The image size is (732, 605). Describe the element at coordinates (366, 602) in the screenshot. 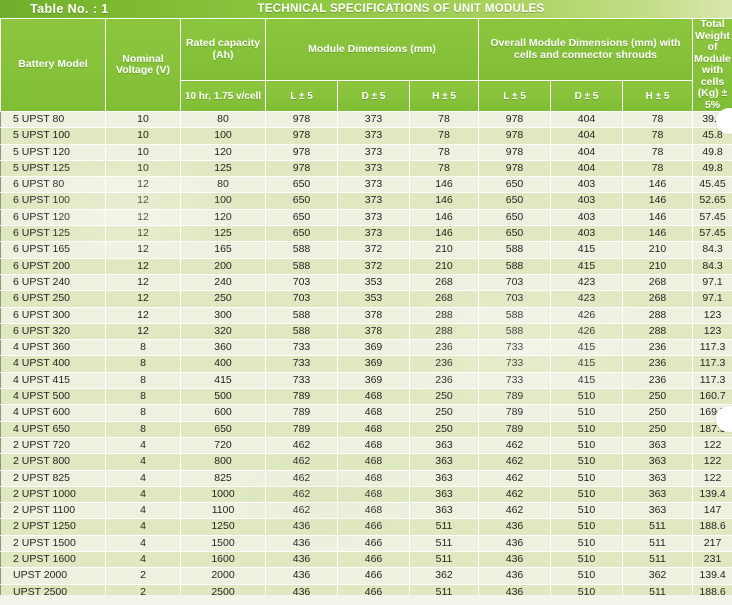

I see `table-row: UPST 300023000436466511436510511217` at that location.